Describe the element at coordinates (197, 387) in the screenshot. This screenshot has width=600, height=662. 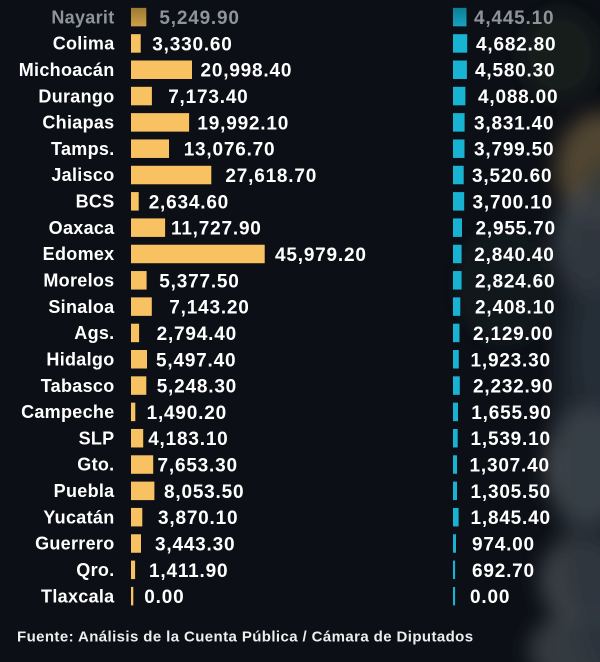
I see `svg-text: 5,248.30` at that location.